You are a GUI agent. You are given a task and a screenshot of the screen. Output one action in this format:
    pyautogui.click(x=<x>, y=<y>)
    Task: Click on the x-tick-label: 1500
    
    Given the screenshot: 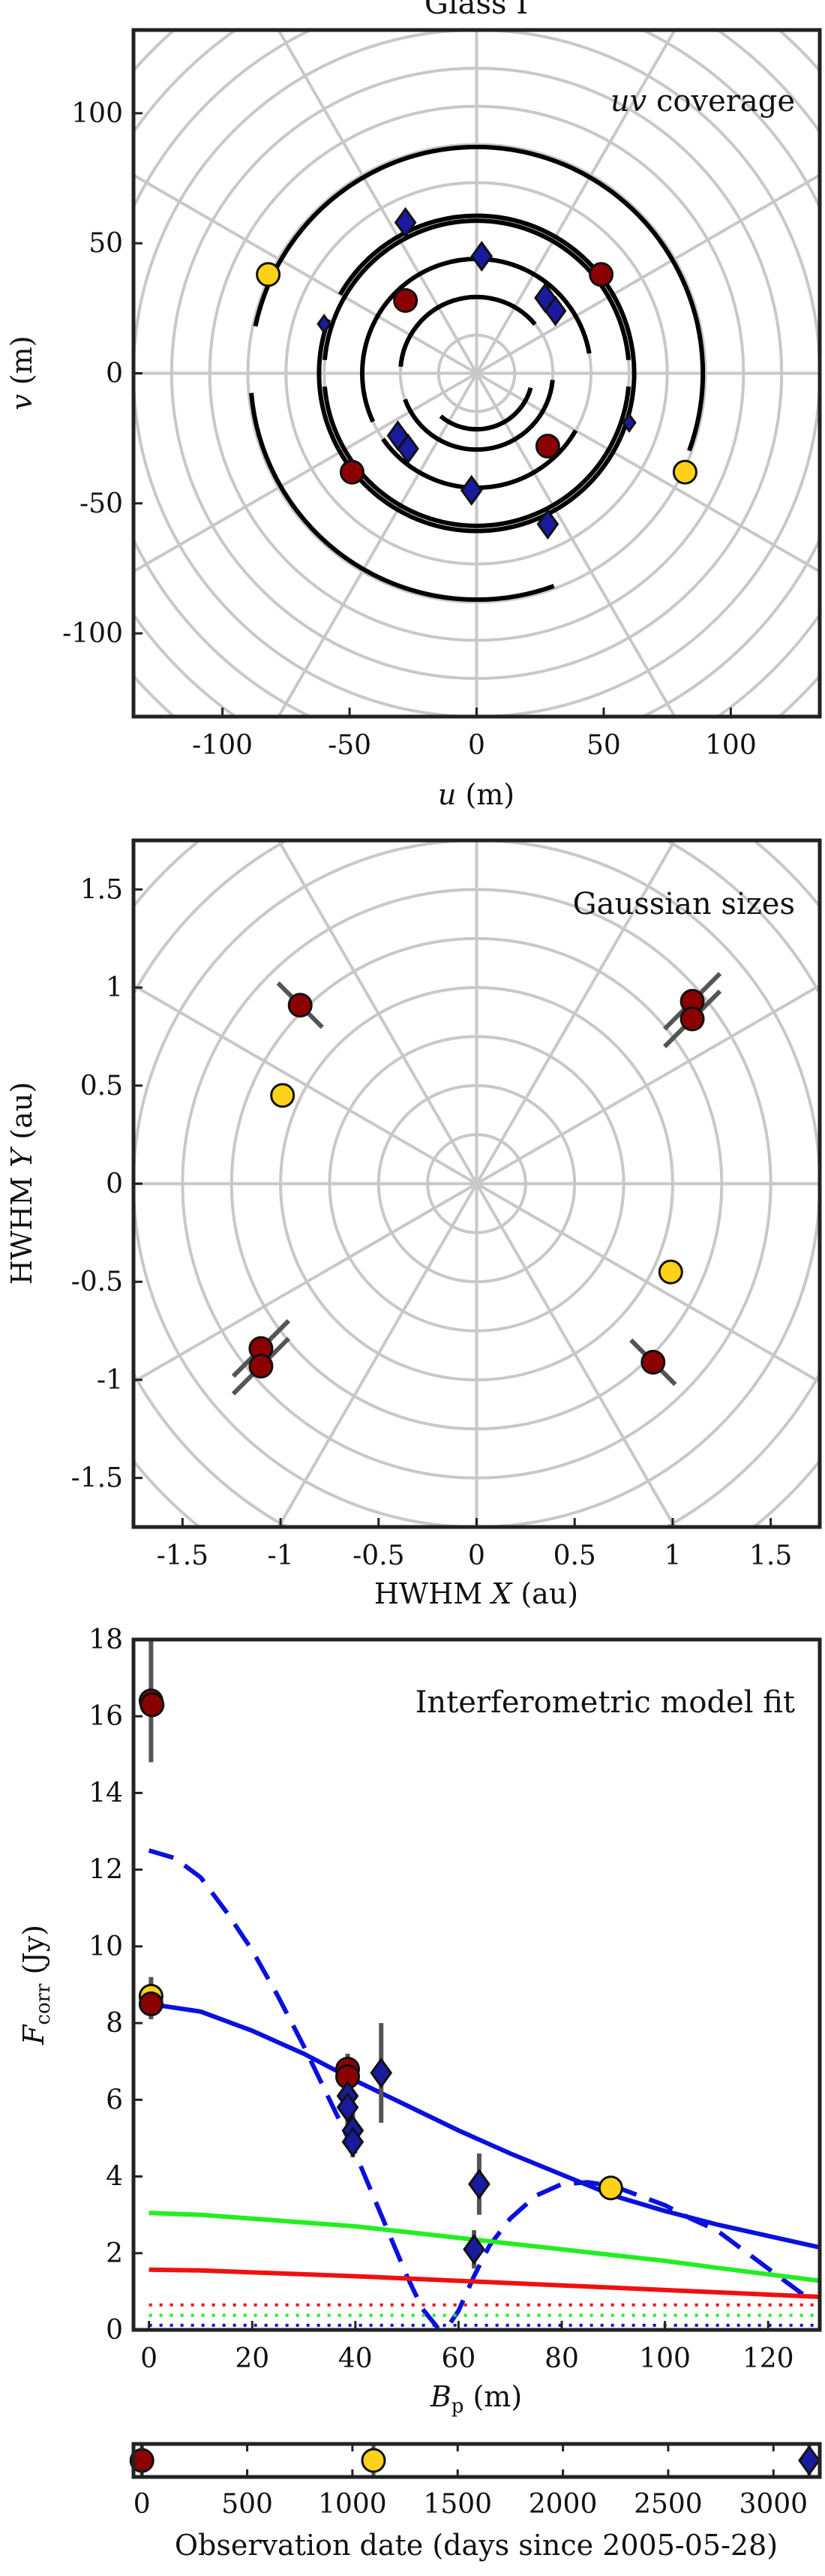 What is the action you would take?
    pyautogui.click(x=457, y=2504)
    